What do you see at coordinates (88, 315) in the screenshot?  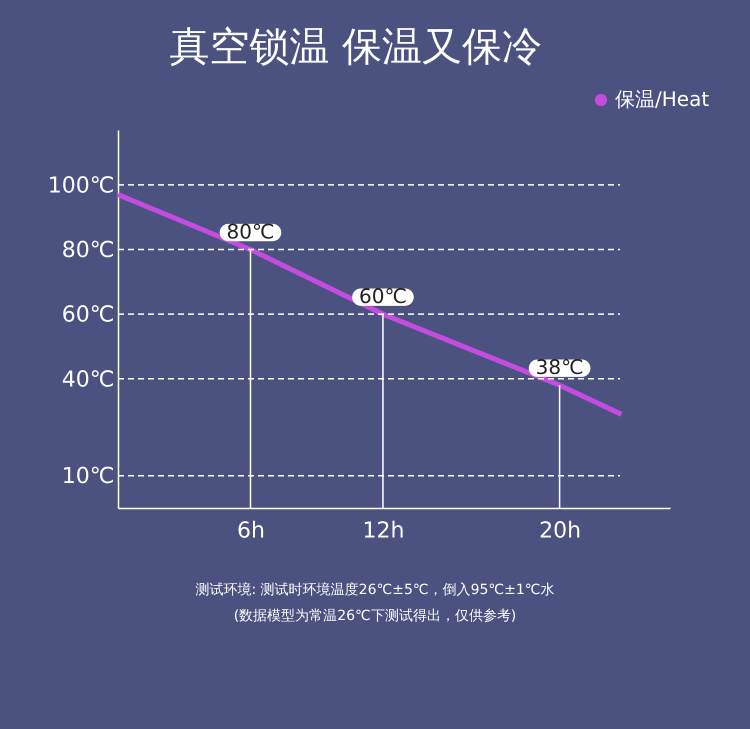 I see `y-tick-label: 60℃` at bounding box center [88, 315].